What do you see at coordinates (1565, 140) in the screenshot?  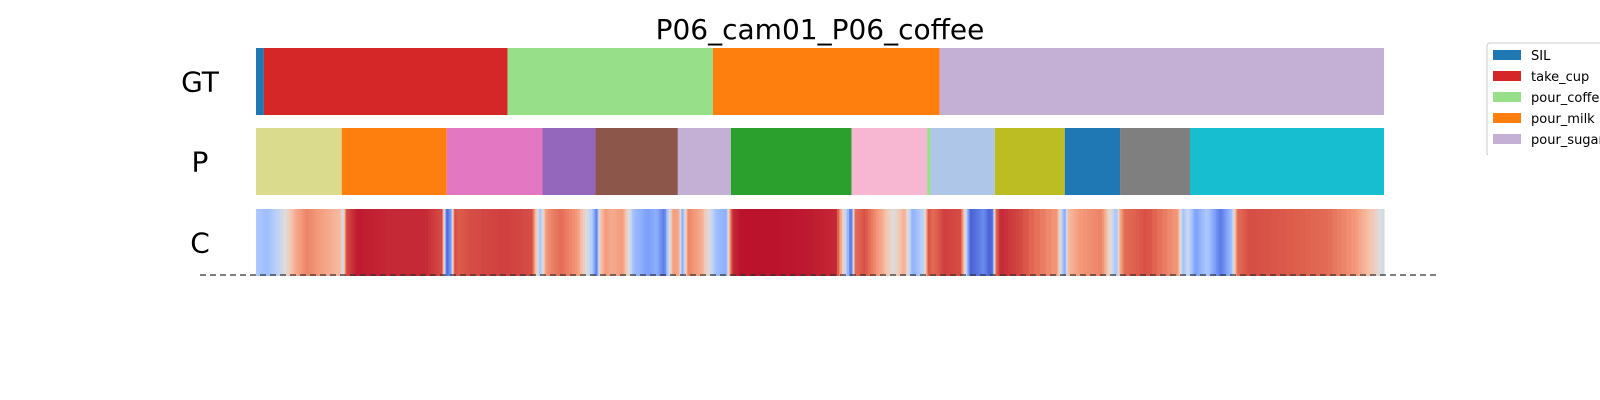 I see `legend-label: pour_sugar` at bounding box center [1565, 140].